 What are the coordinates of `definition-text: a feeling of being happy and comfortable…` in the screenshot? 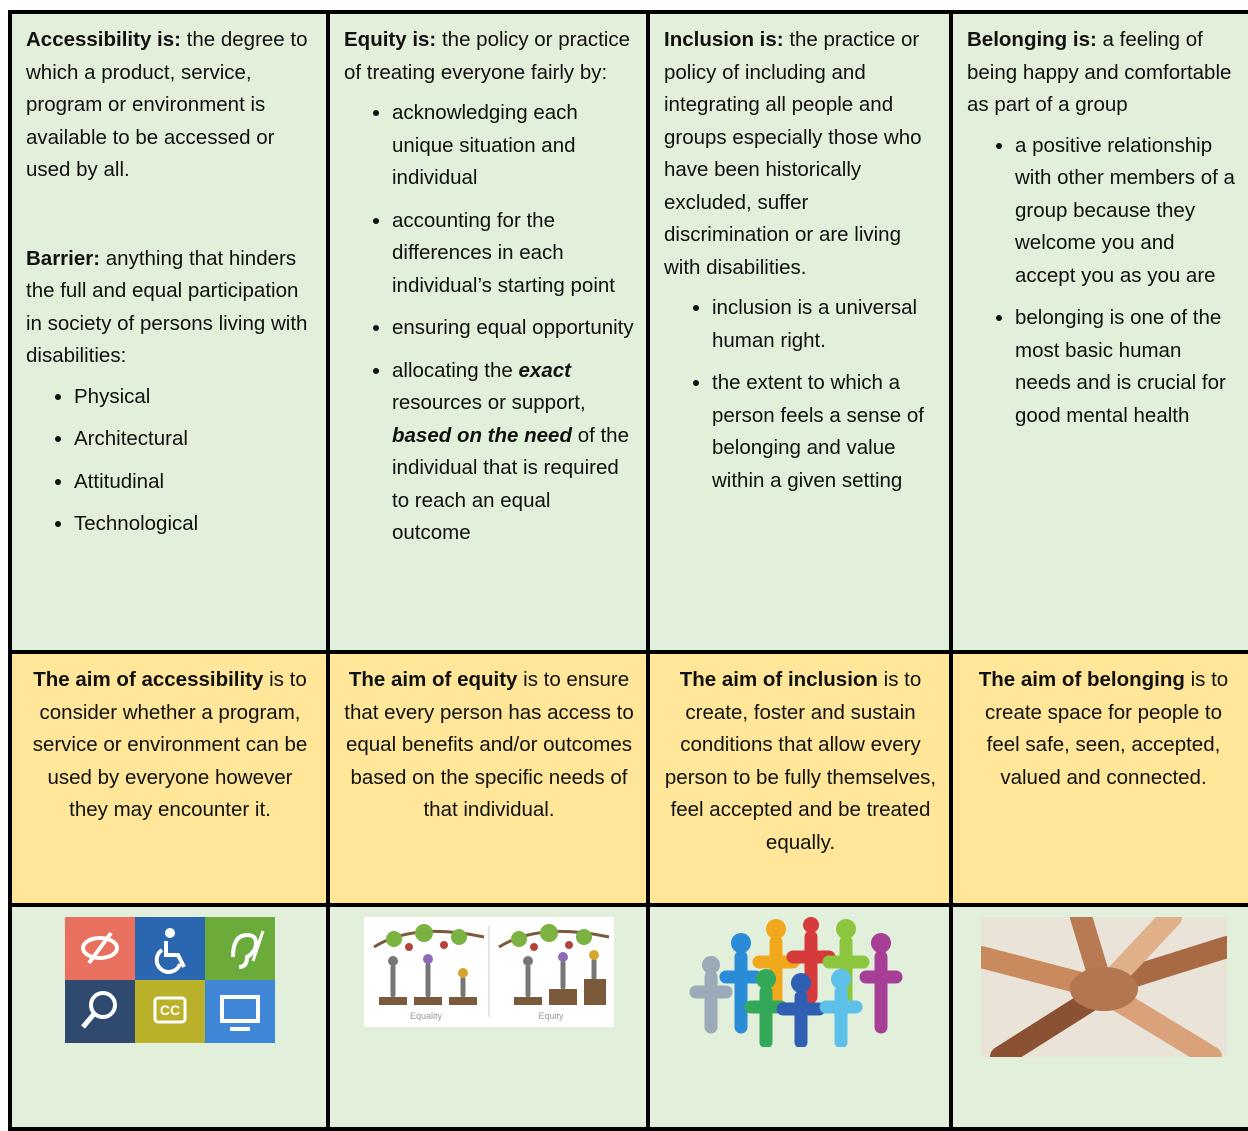 It's located at (1099, 72).